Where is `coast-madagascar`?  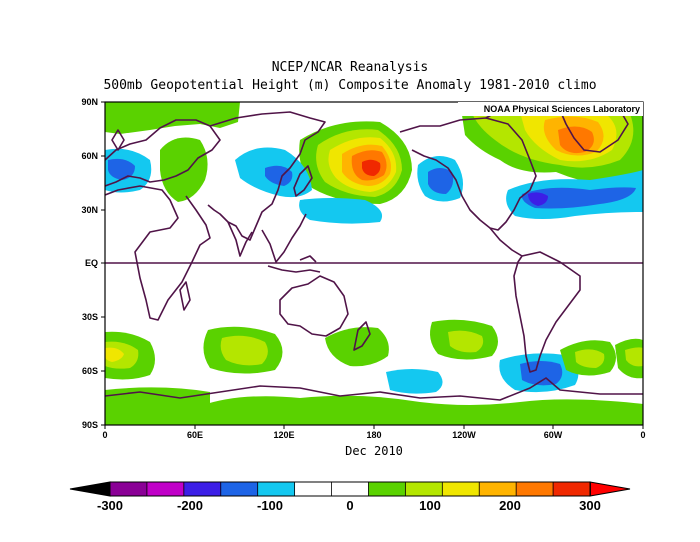
coast-madagascar is located at coordinates (185, 296).